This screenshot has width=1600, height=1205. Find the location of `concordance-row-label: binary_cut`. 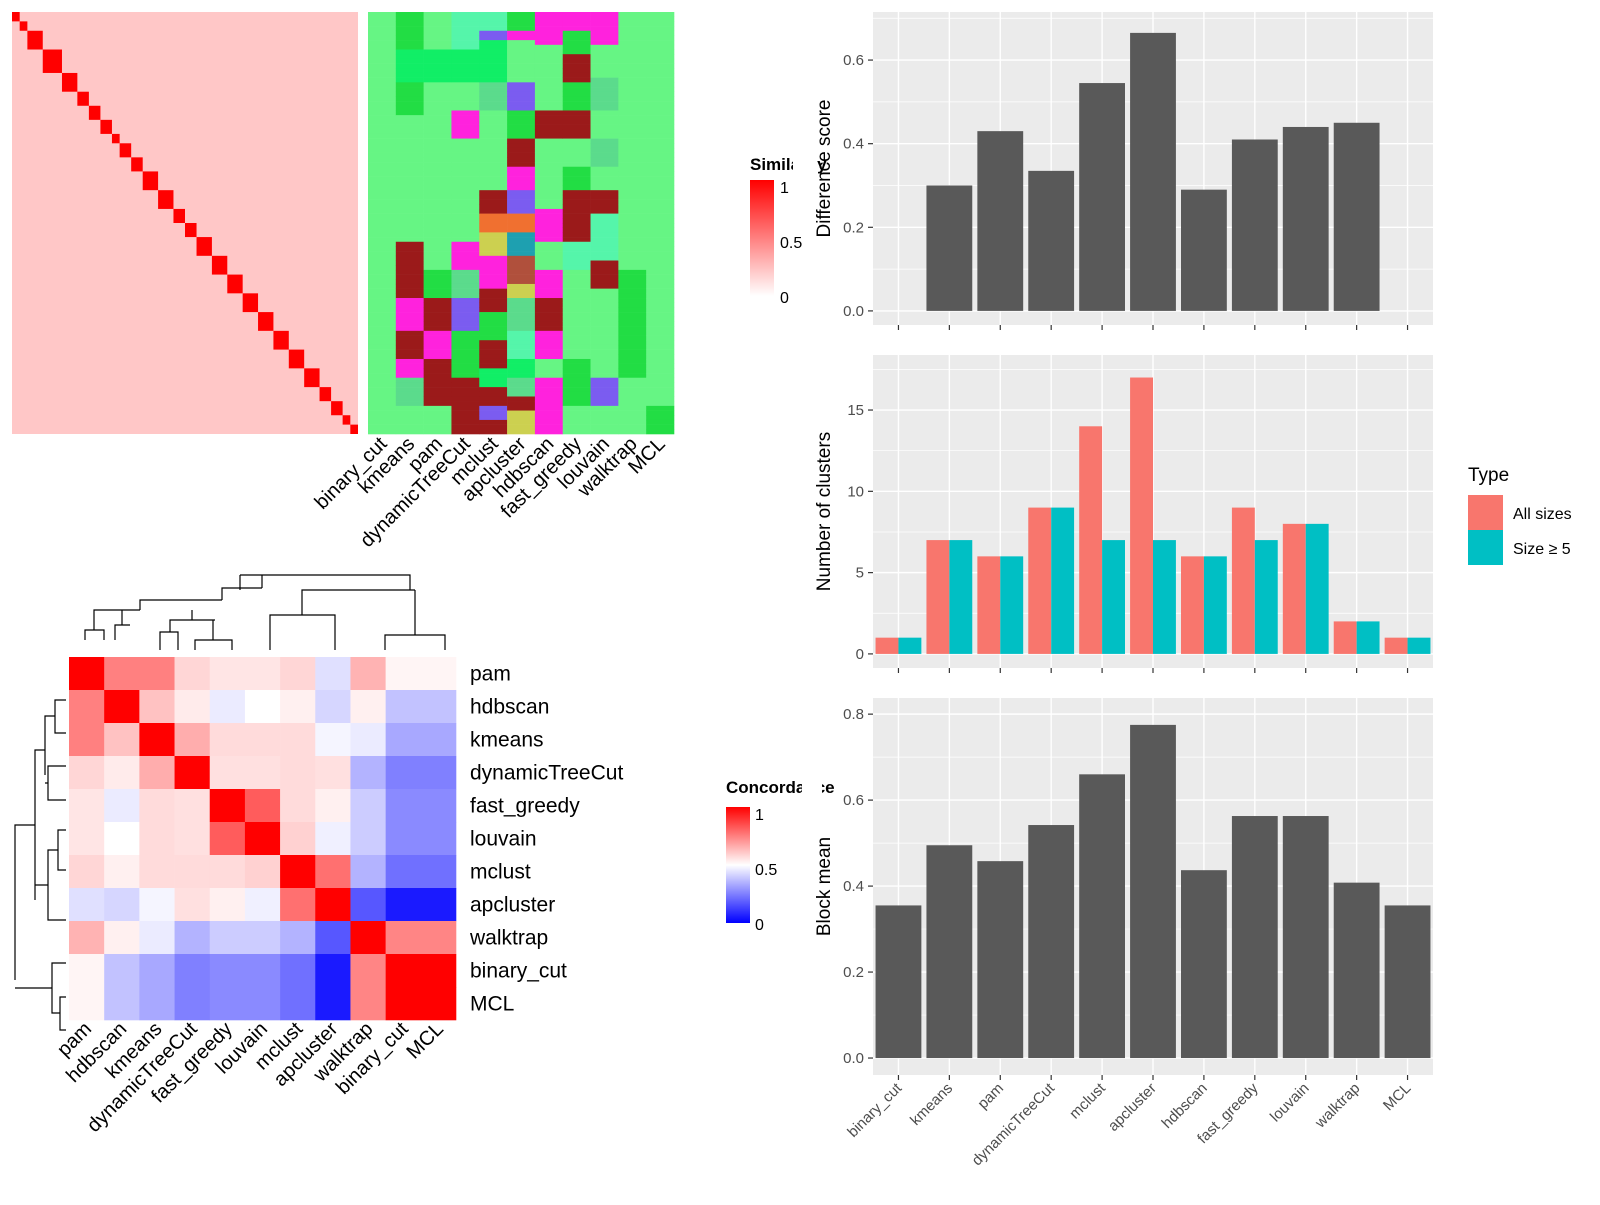

concordance-row-label: binary_cut is located at coordinates (518, 971).